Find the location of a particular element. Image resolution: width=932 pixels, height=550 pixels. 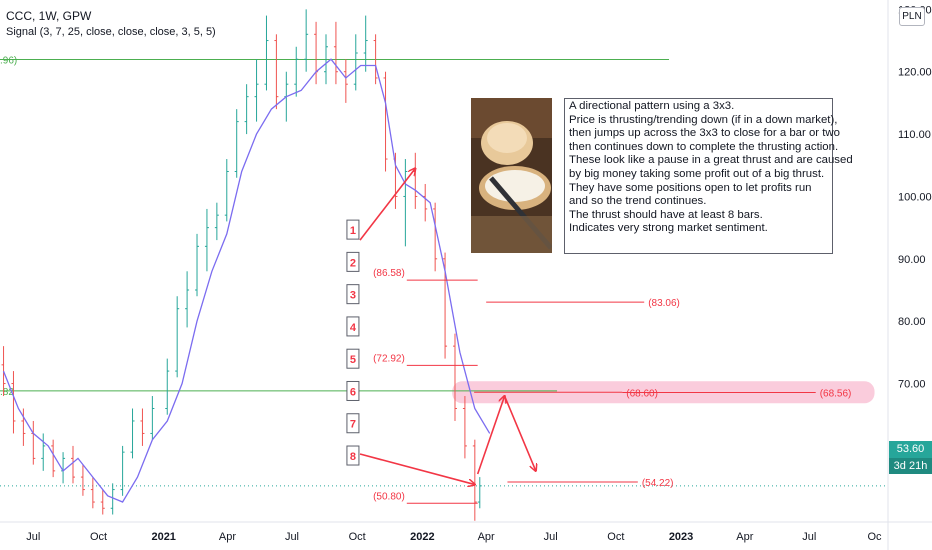

level-label: (68.56) is located at coordinates (836, 394).